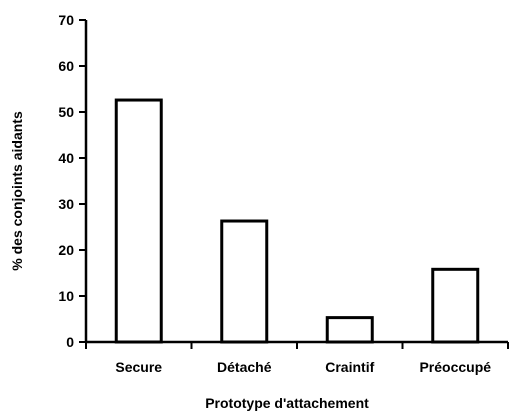 This screenshot has height=416, width=512. I want to click on bar-secure, so click(138, 221).